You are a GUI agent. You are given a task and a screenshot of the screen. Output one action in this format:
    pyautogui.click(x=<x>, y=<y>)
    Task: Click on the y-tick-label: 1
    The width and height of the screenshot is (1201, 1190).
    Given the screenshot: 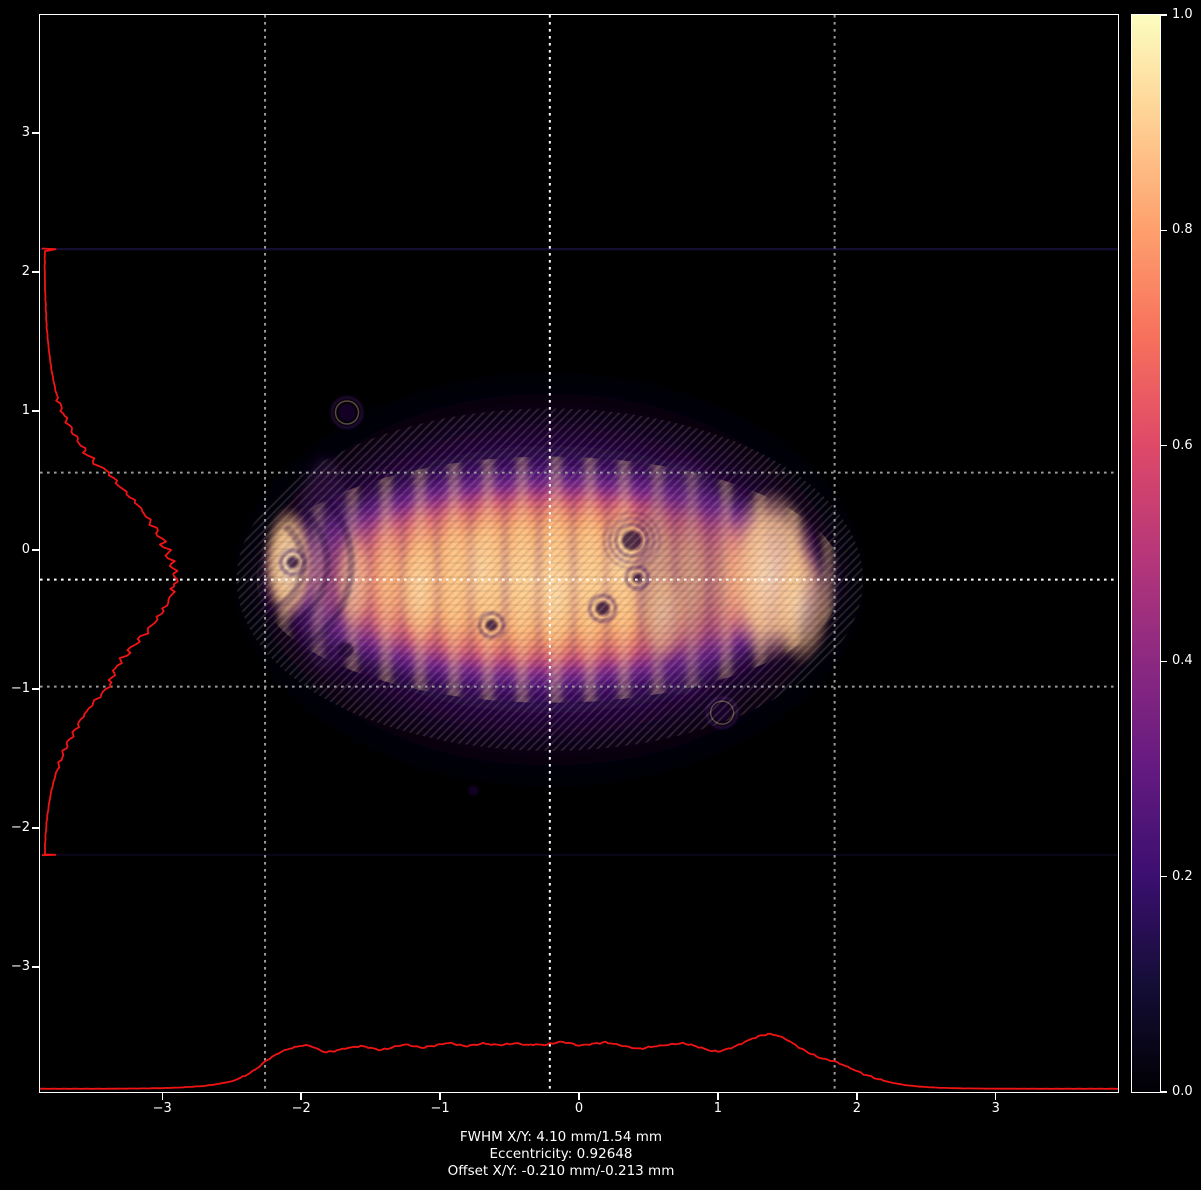 What is the action you would take?
    pyautogui.click(x=25, y=411)
    